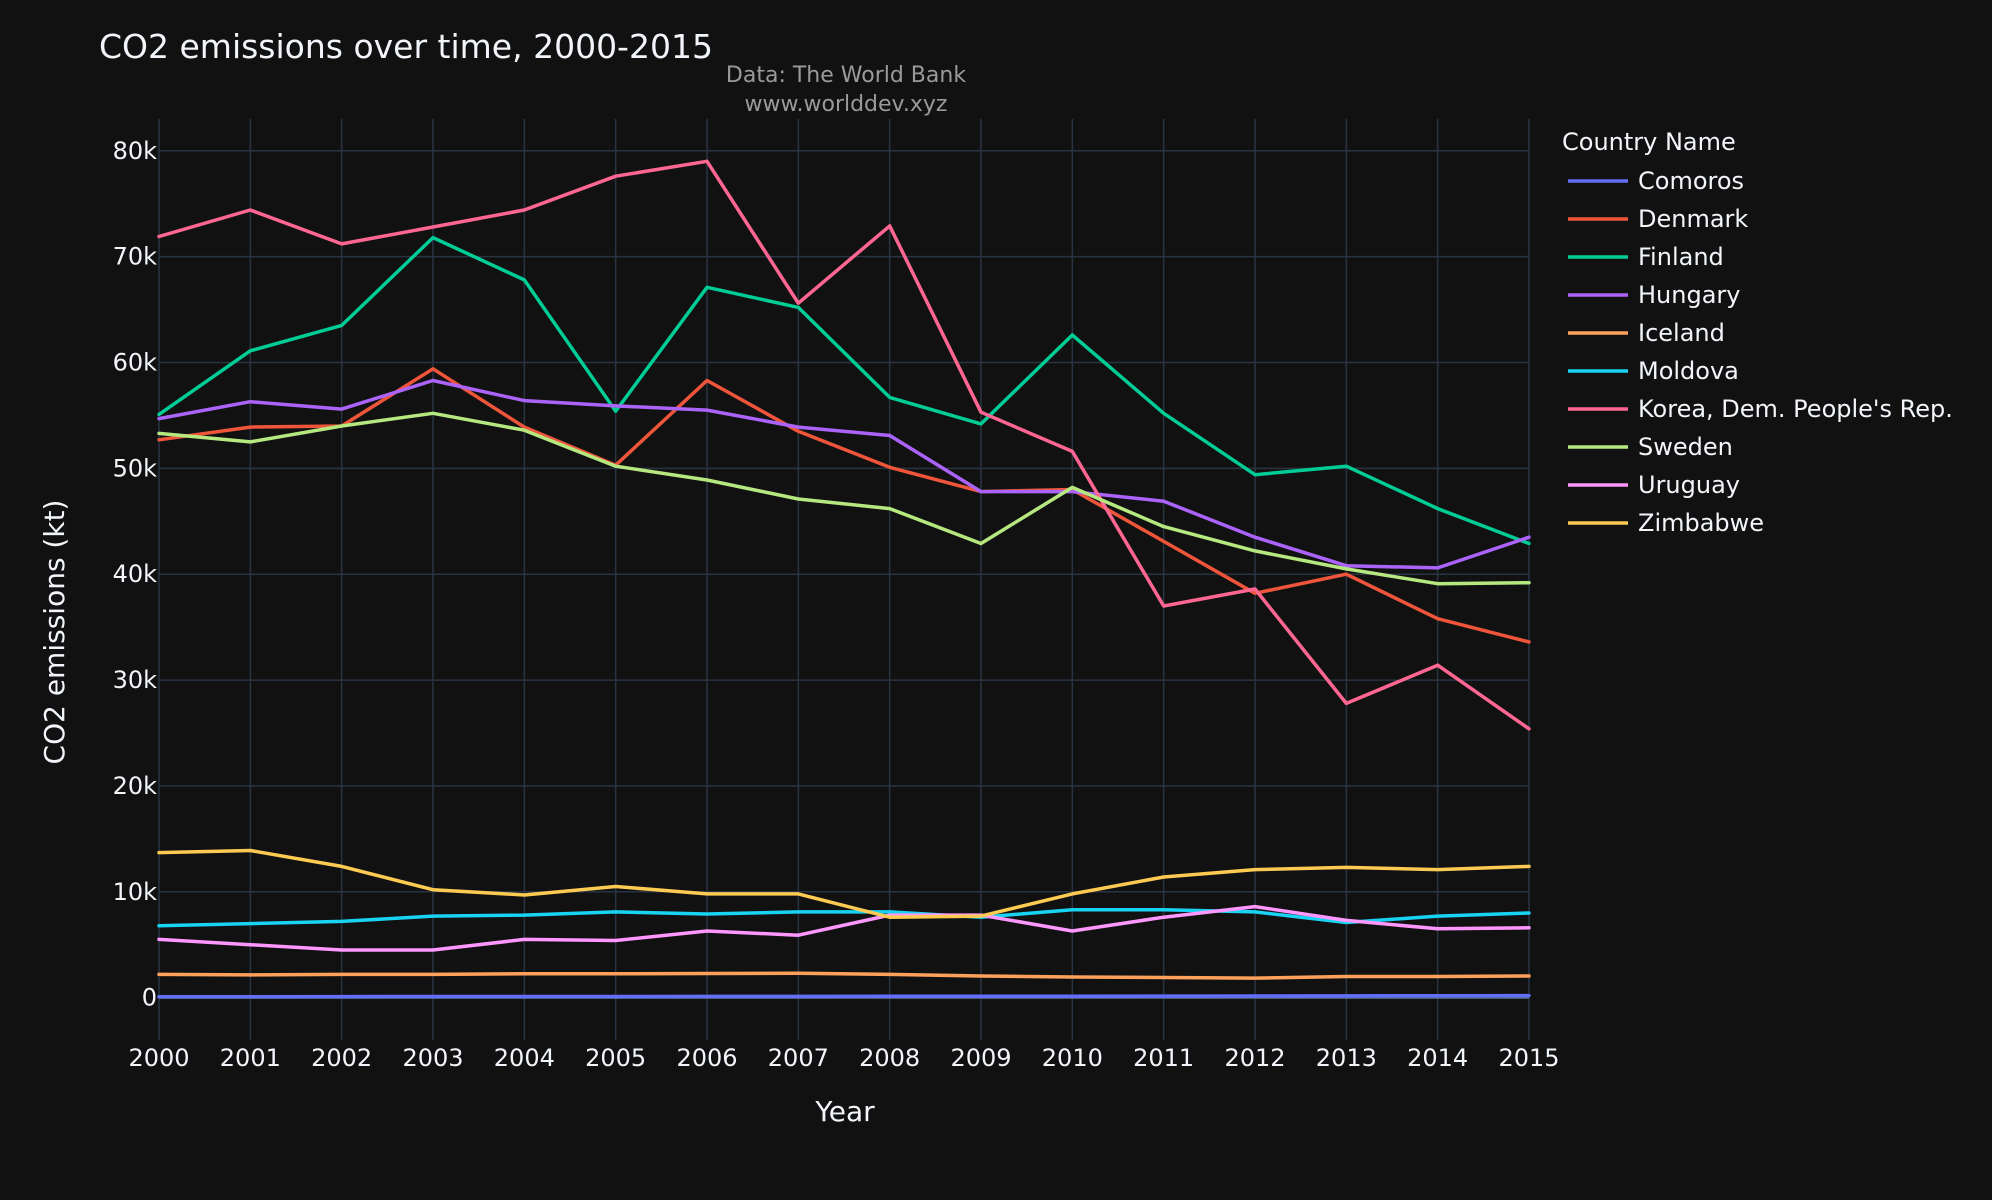 The width and height of the screenshot is (1992, 1200). What do you see at coordinates (1163, 1058) in the screenshot?
I see `x-tick-label: 2011` at bounding box center [1163, 1058].